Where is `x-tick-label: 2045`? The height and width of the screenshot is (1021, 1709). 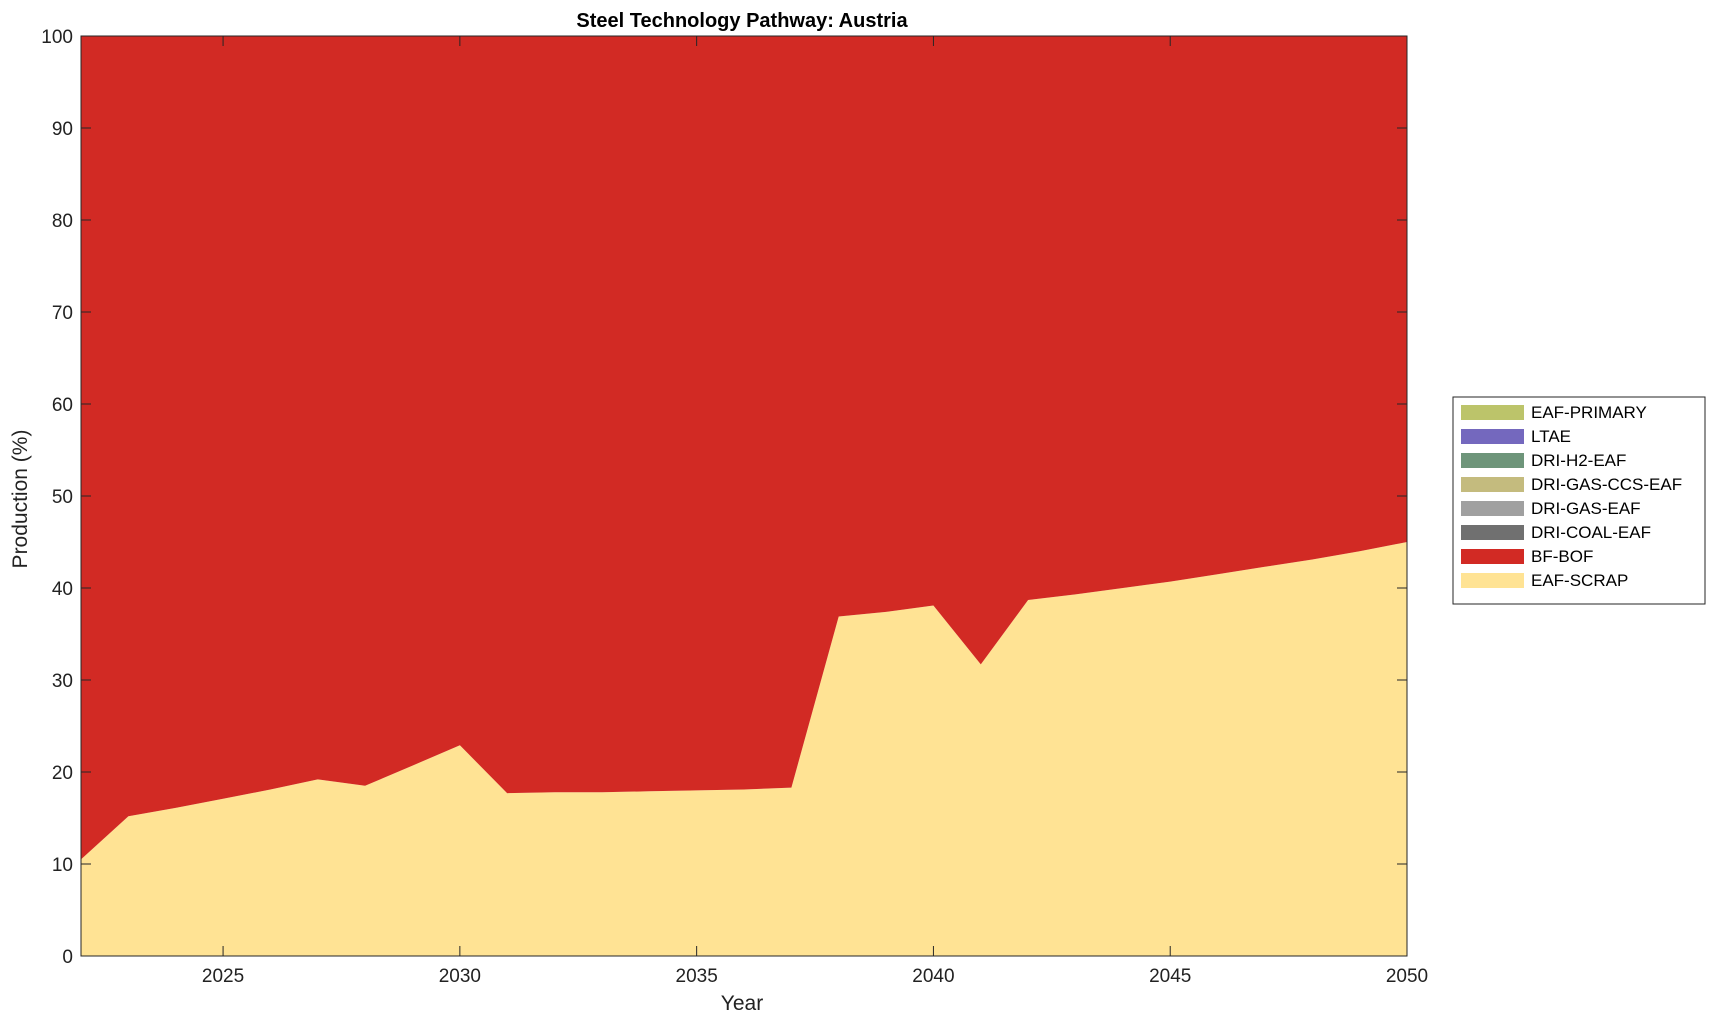 x-tick-label: 2045 is located at coordinates (1170, 976).